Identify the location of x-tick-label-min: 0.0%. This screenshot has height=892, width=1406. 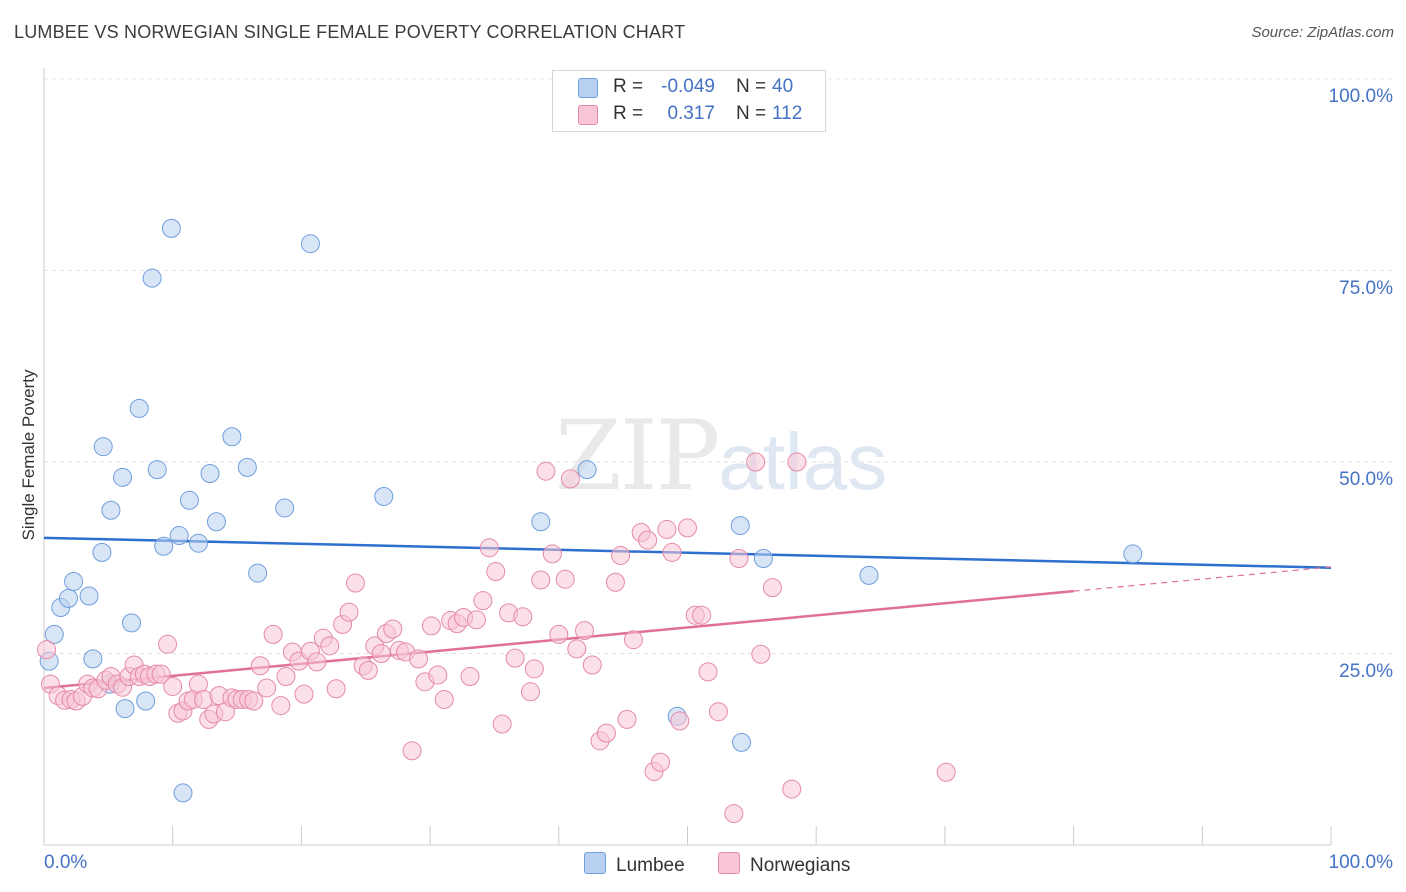
(66, 862).